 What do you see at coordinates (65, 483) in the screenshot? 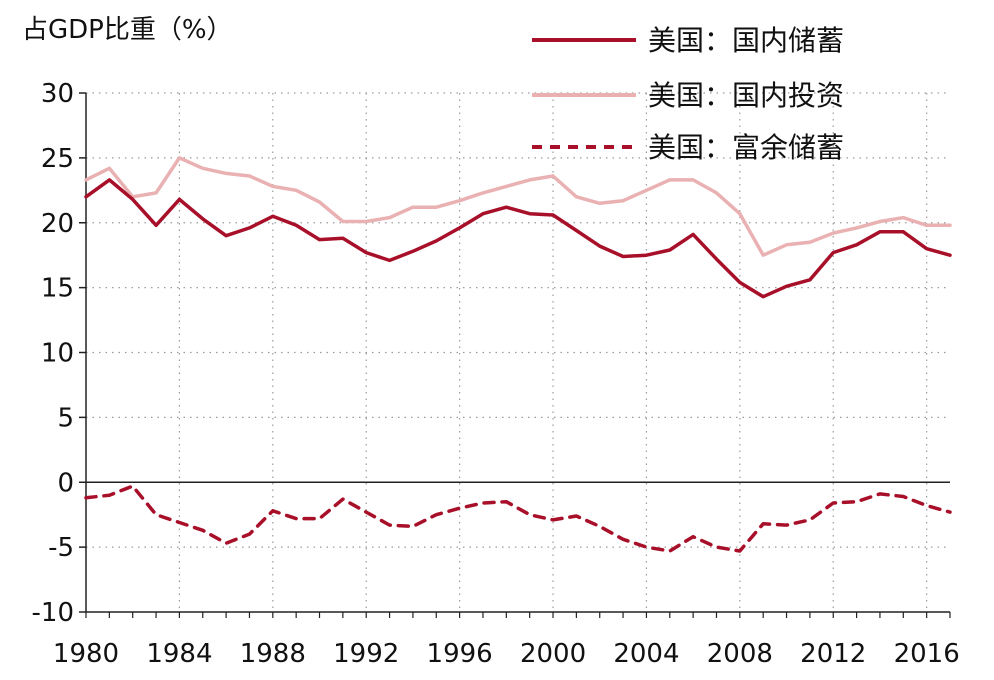
I see `y-tick-label: 0` at bounding box center [65, 483].